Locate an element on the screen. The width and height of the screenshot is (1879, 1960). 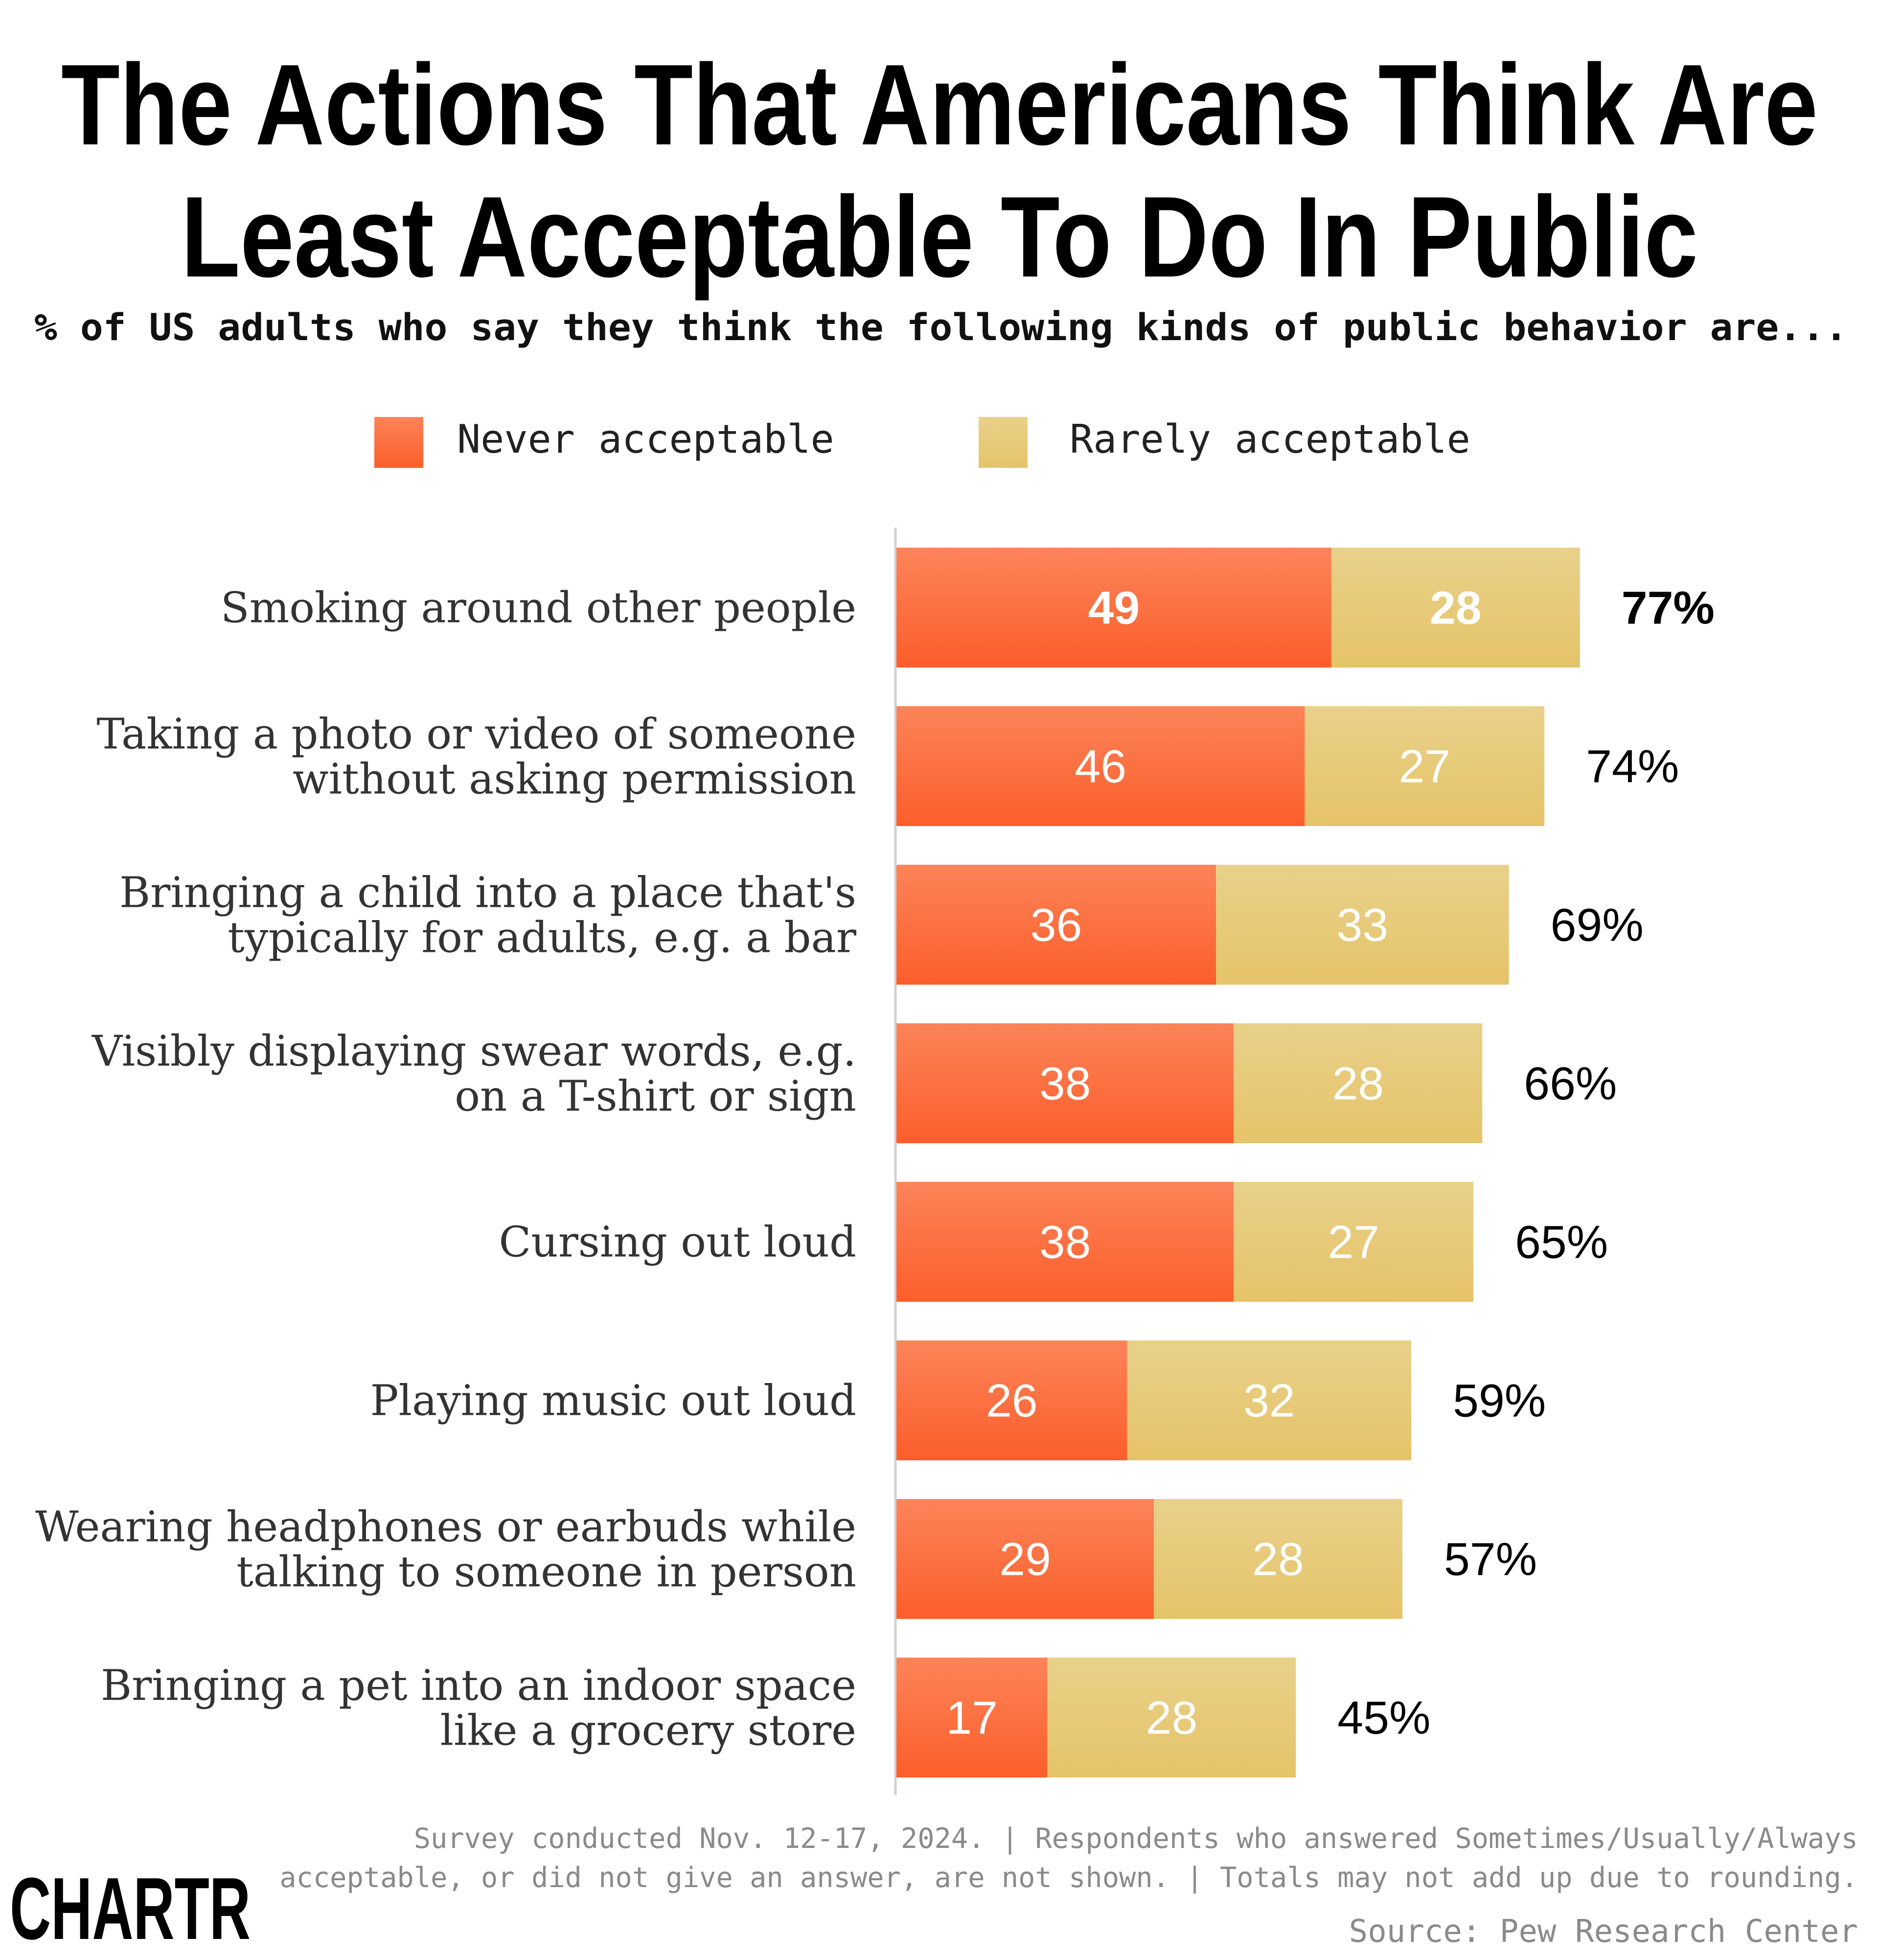
category-label: Cursing out loud is located at coordinates (678, 1242).